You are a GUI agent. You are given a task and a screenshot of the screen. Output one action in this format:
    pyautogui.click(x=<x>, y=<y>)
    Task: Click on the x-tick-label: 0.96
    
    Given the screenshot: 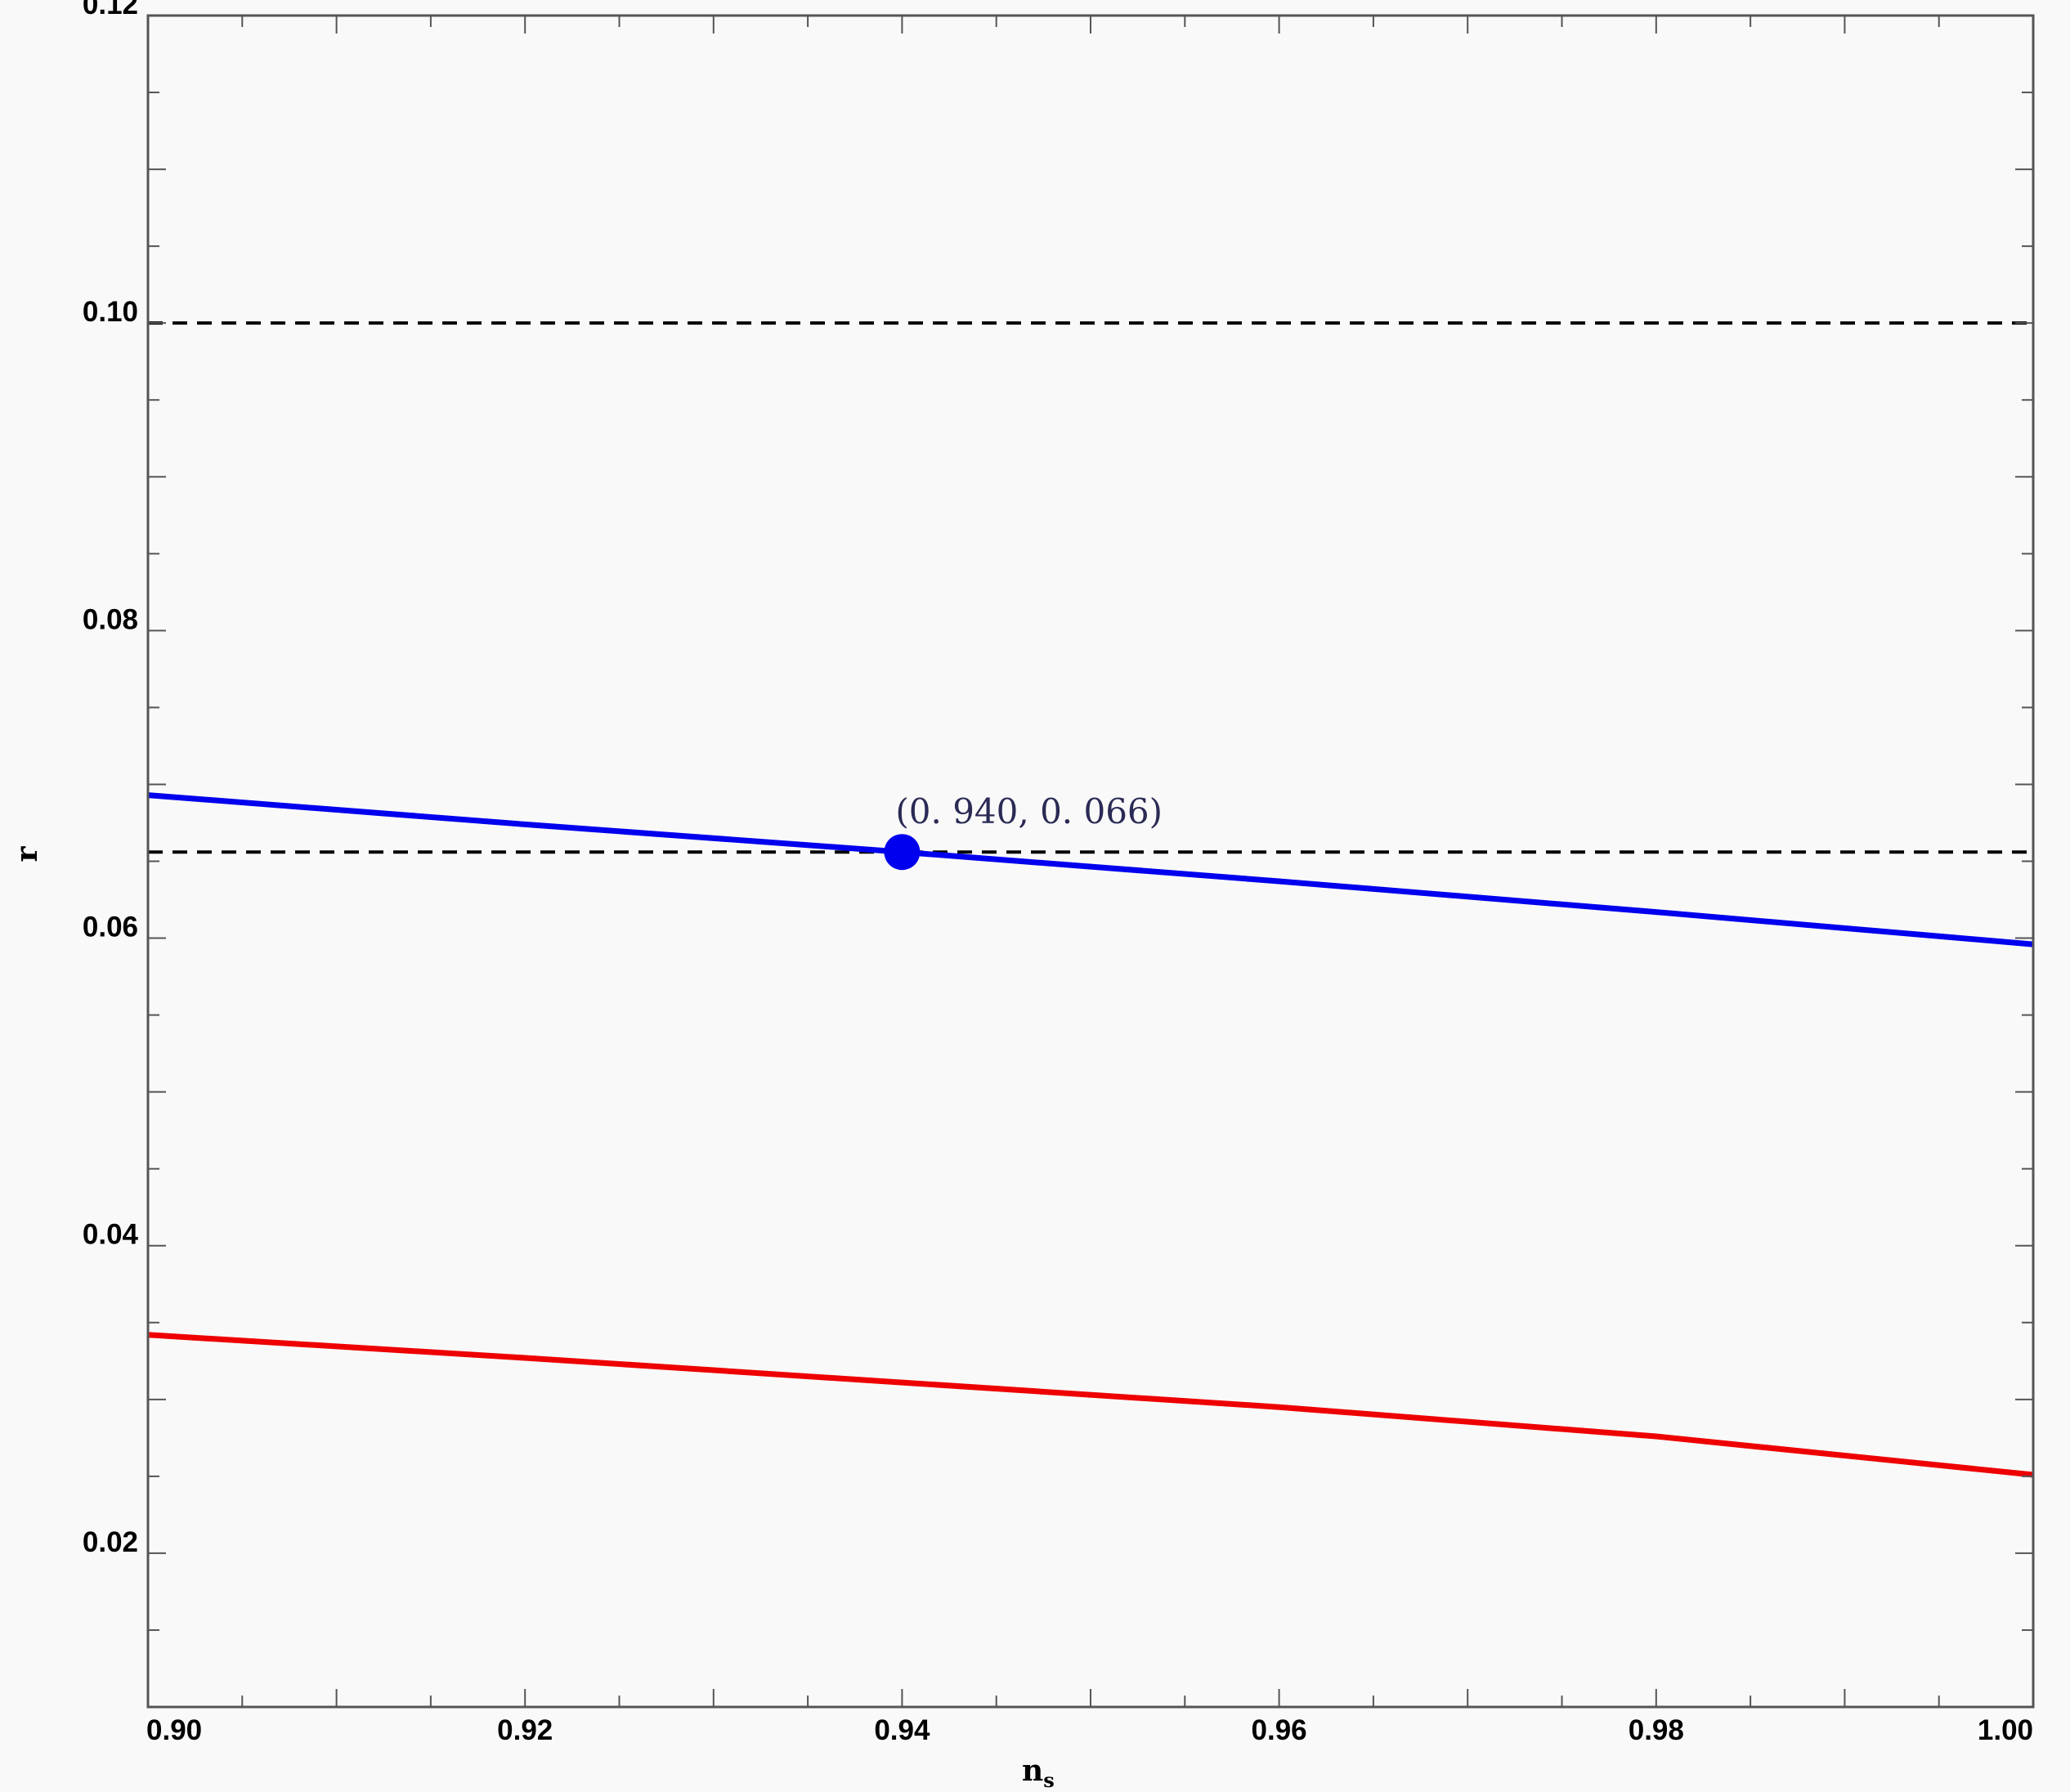 What is the action you would take?
    pyautogui.click(x=1279, y=1730)
    